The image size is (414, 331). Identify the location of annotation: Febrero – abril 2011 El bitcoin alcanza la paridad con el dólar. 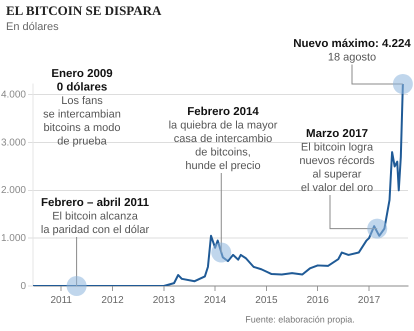
(95, 216).